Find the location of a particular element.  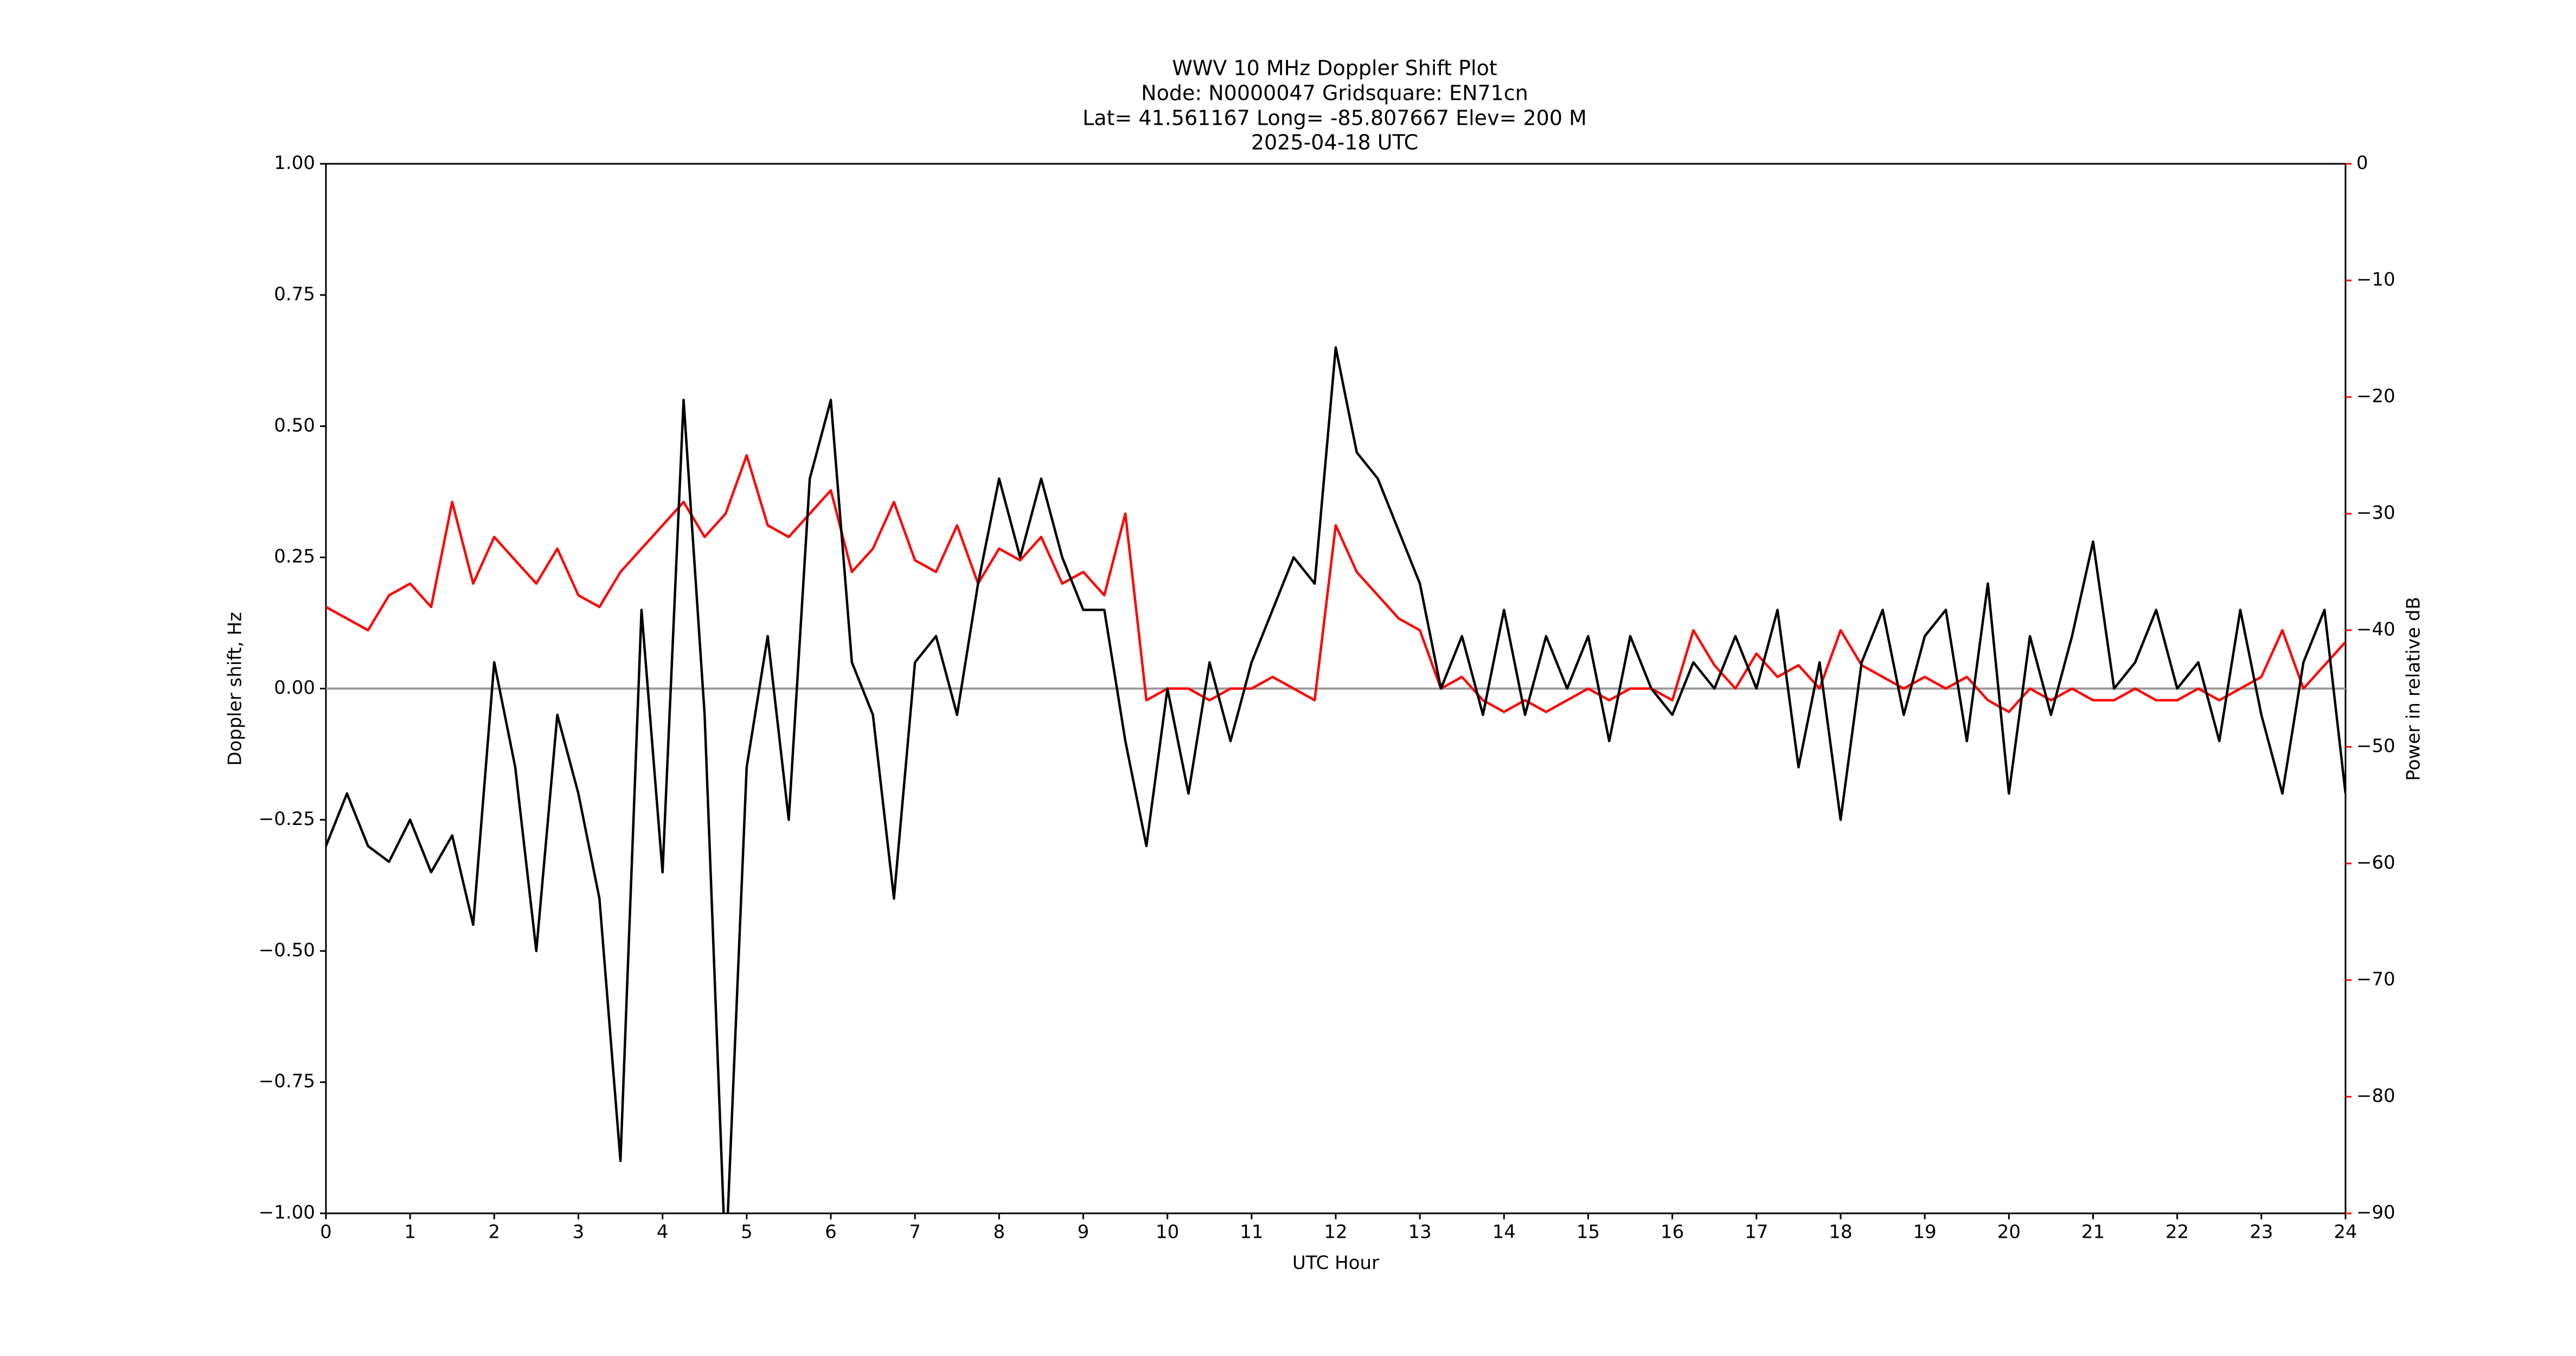

x-tick-label: 21 is located at coordinates (2093, 1232).